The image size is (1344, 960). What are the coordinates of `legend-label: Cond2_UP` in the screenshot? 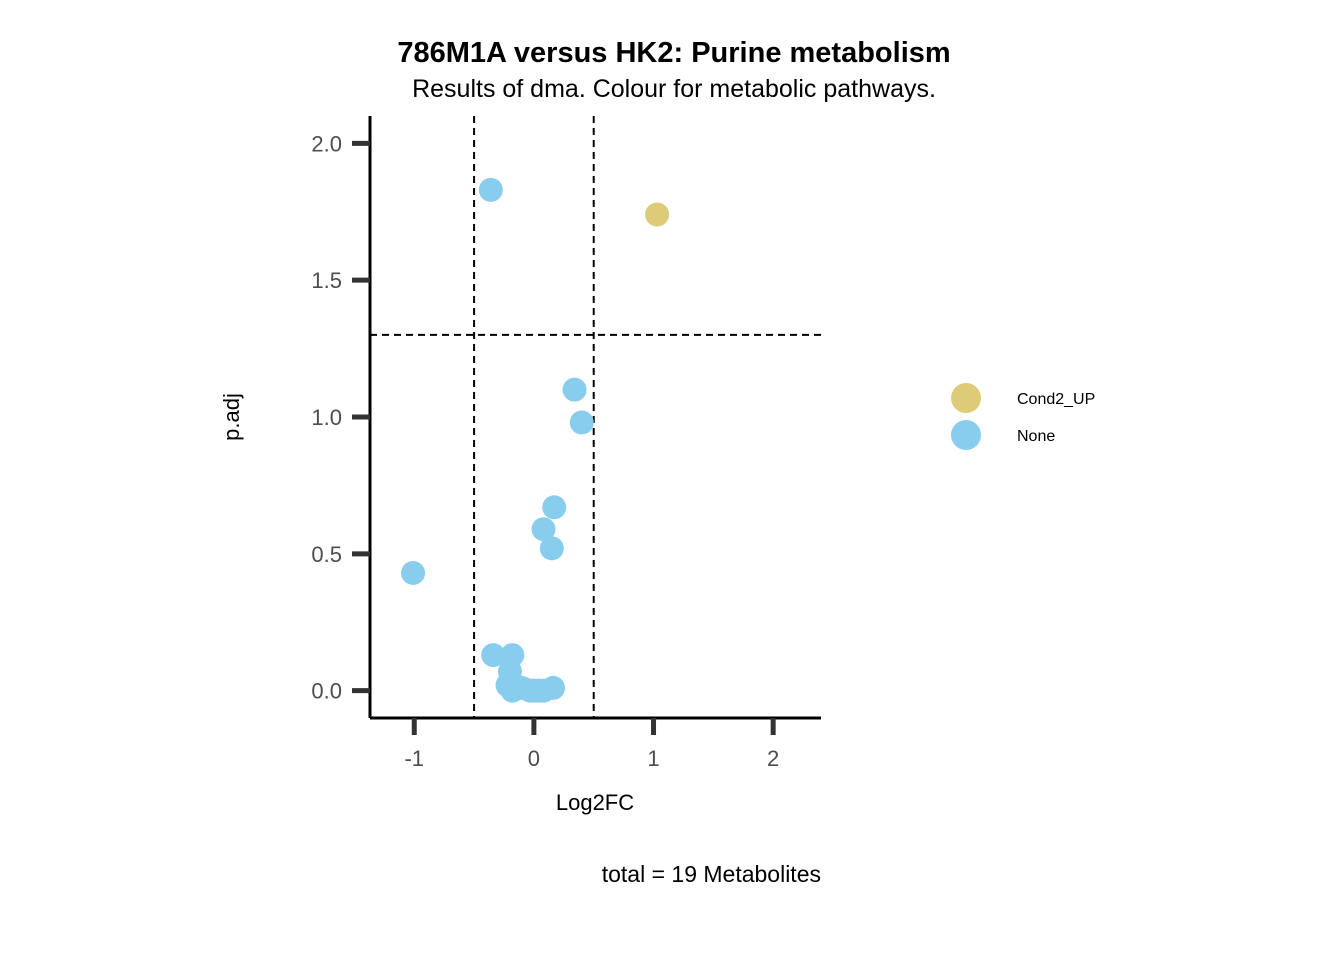 It's located at (1056, 399).